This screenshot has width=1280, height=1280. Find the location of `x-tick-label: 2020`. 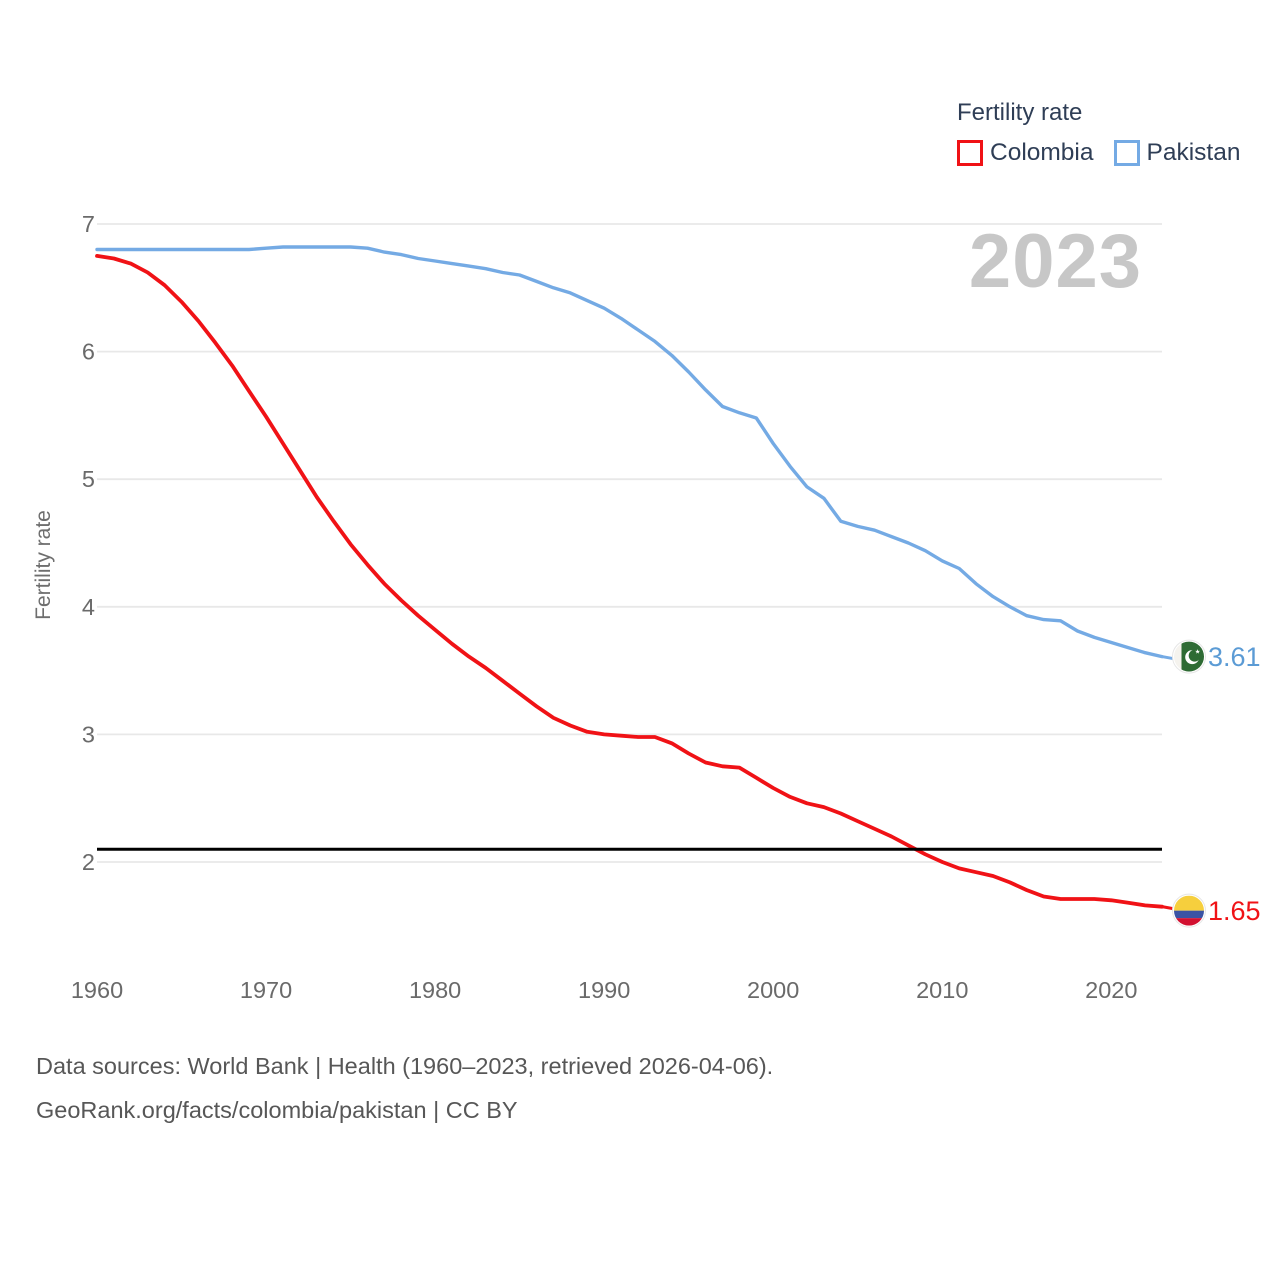

x-tick-label: 2020 is located at coordinates (1111, 990).